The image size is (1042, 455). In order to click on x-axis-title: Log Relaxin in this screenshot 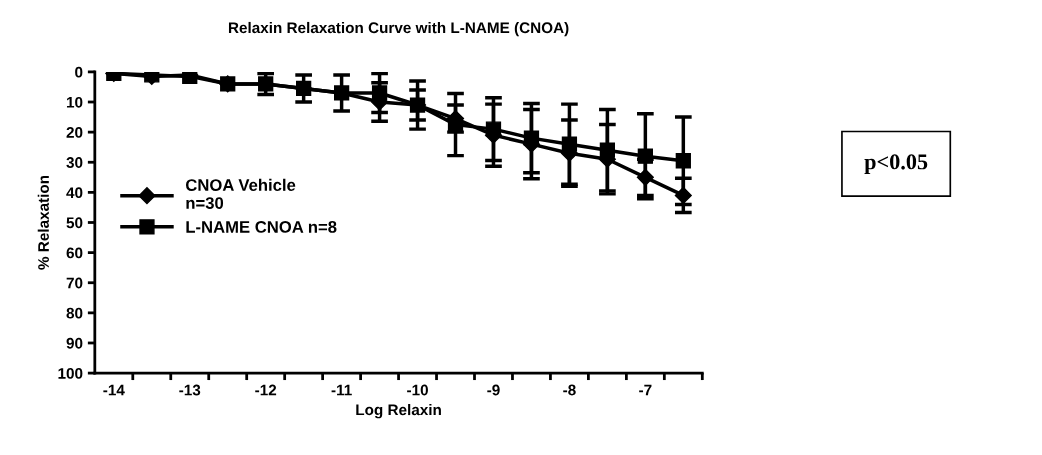, I will do `click(398, 411)`.